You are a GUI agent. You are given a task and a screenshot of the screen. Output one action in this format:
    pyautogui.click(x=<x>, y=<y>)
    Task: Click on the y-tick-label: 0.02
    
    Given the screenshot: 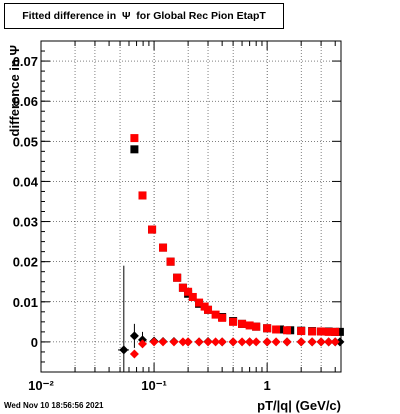 What is the action you would take?
    pyautogui.click(x=25, y=262)
    